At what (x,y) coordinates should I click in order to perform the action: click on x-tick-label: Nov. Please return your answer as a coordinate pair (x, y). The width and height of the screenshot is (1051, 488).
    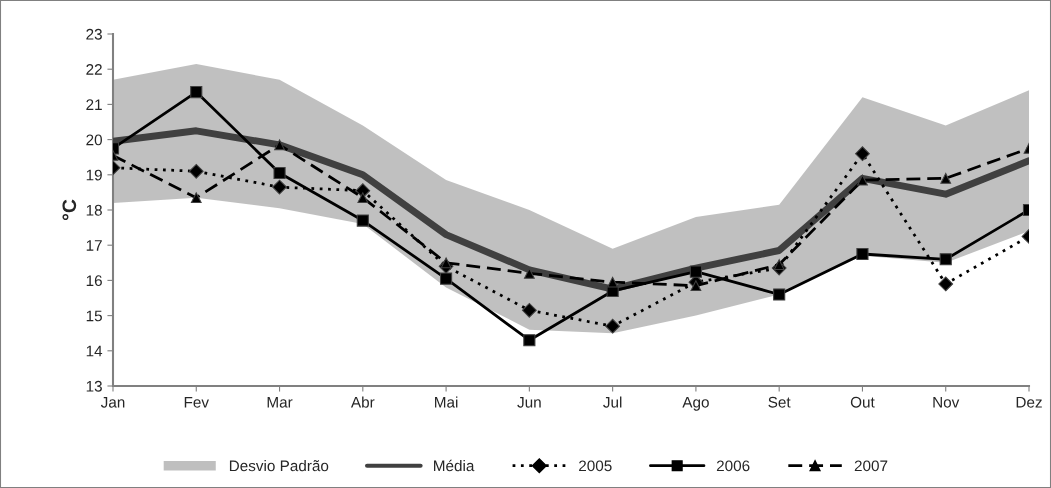
    Looking at the image, I should click on (946, 402).